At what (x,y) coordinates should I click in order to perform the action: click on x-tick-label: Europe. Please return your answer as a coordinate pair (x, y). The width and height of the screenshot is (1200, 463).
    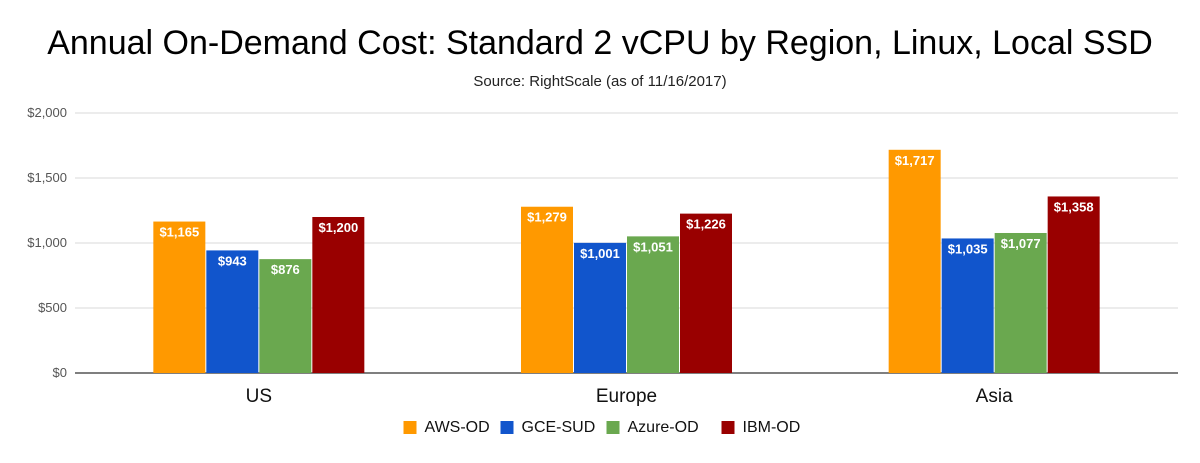
    Looking at the image, I should click on (626, 396).